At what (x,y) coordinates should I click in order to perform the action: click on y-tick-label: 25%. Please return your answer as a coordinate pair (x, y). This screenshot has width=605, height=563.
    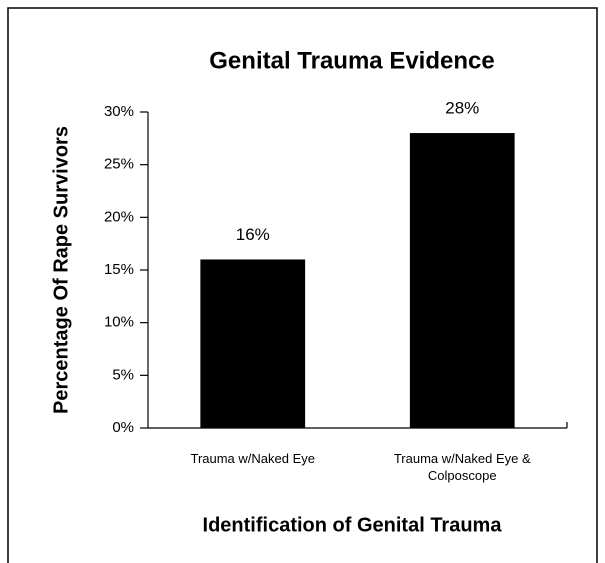
    Looking at the image, I should click on (119, 164).